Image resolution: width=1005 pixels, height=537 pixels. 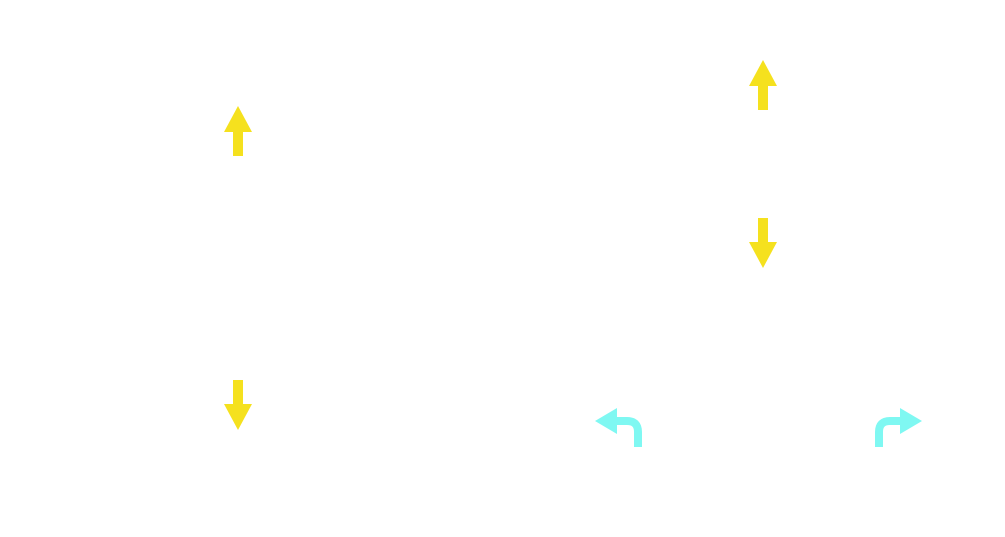 I want to click on turn-left-arrow-icon, so click(x=618, y=427).